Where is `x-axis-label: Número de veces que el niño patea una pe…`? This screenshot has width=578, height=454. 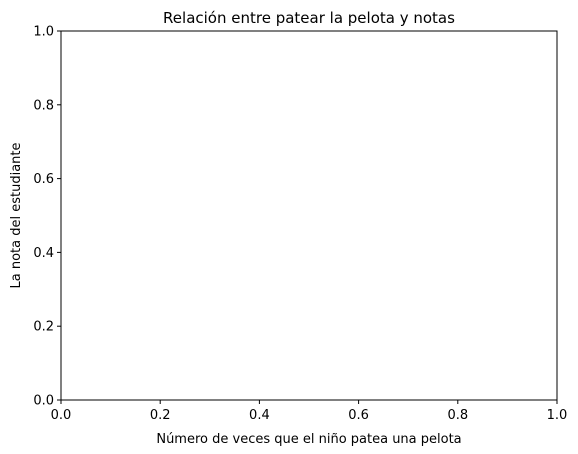 x-axis-label: Número de veces que el niño patea una pe… is located at coordinates (308, 439).